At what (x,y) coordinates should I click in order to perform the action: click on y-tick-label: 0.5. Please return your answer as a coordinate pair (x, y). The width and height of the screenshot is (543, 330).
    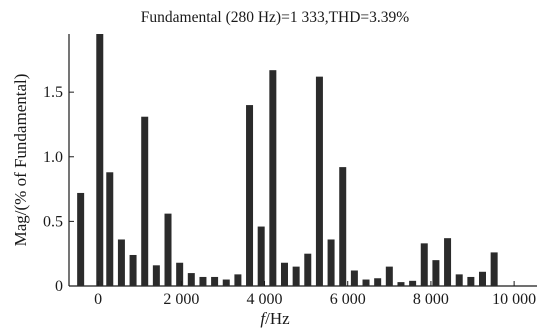
    Looking at the image, I should click on (53, 221).